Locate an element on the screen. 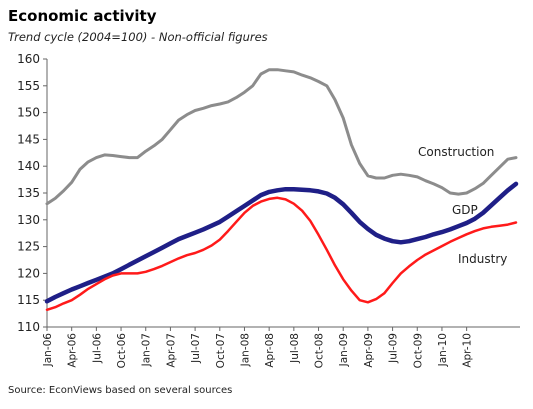  y-tick-label: 135 is located at coordinates (28, 193).